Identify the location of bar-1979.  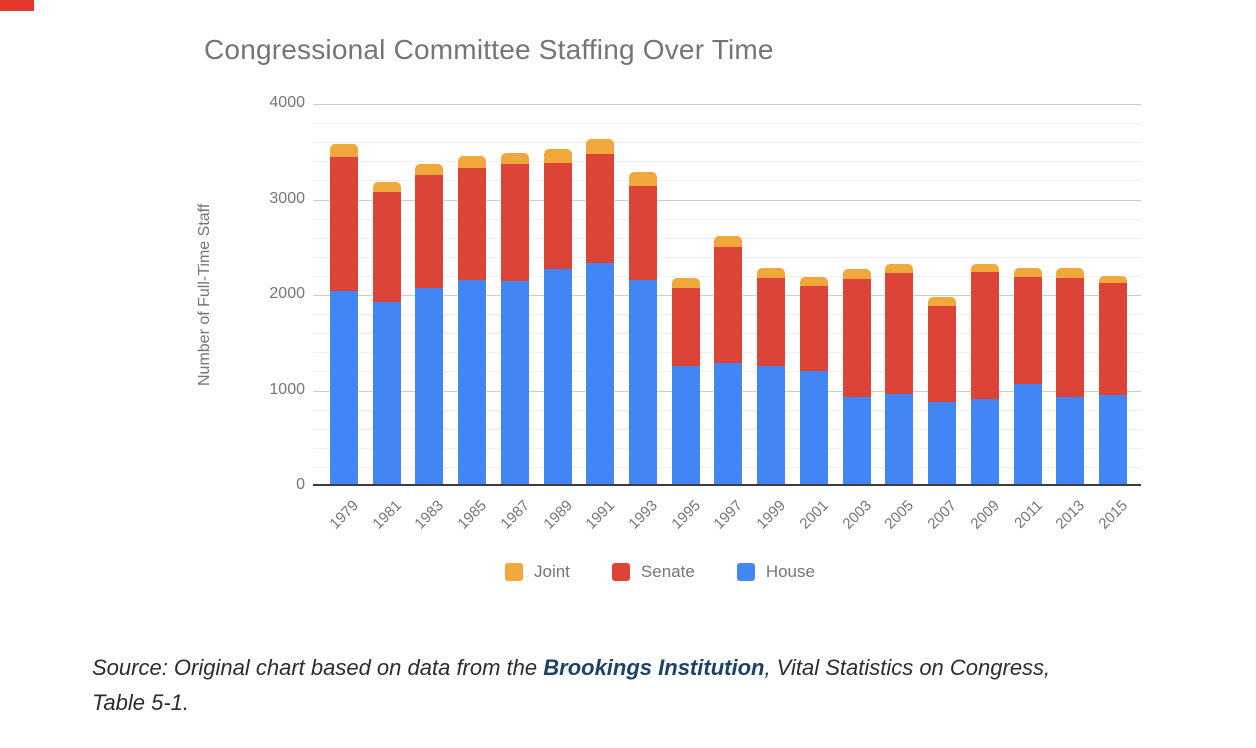
(344, 314).